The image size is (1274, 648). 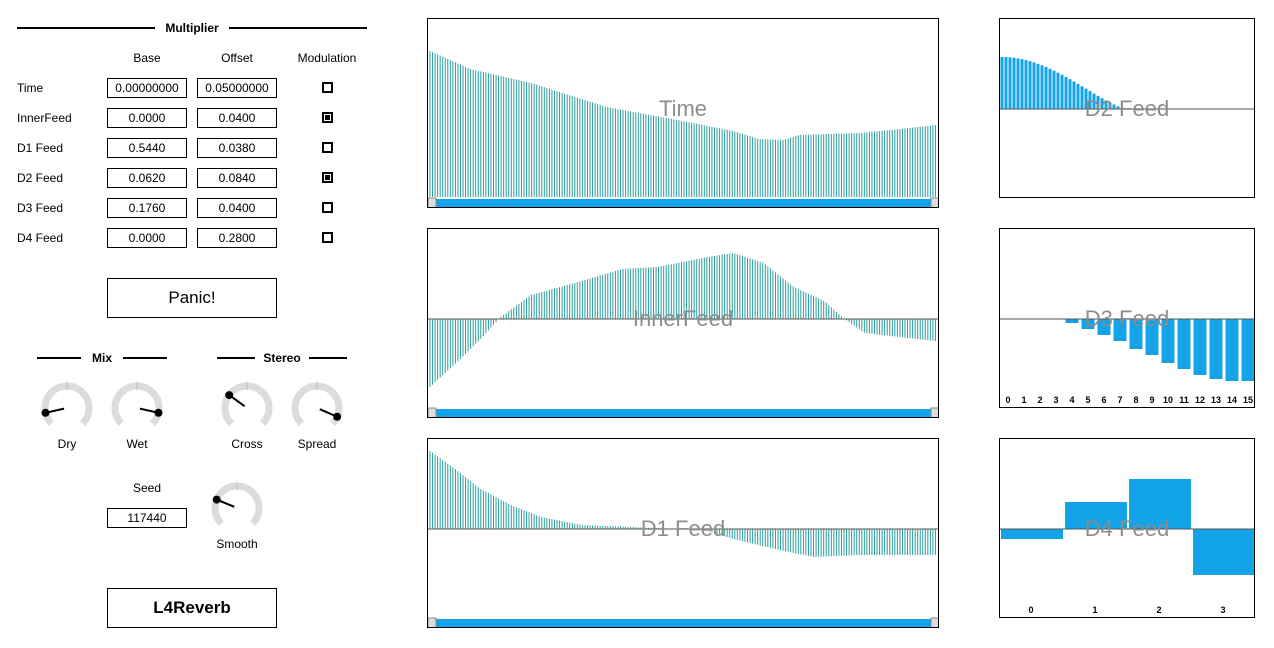 I want to click on cross-knob, so click(x=247, y=408).